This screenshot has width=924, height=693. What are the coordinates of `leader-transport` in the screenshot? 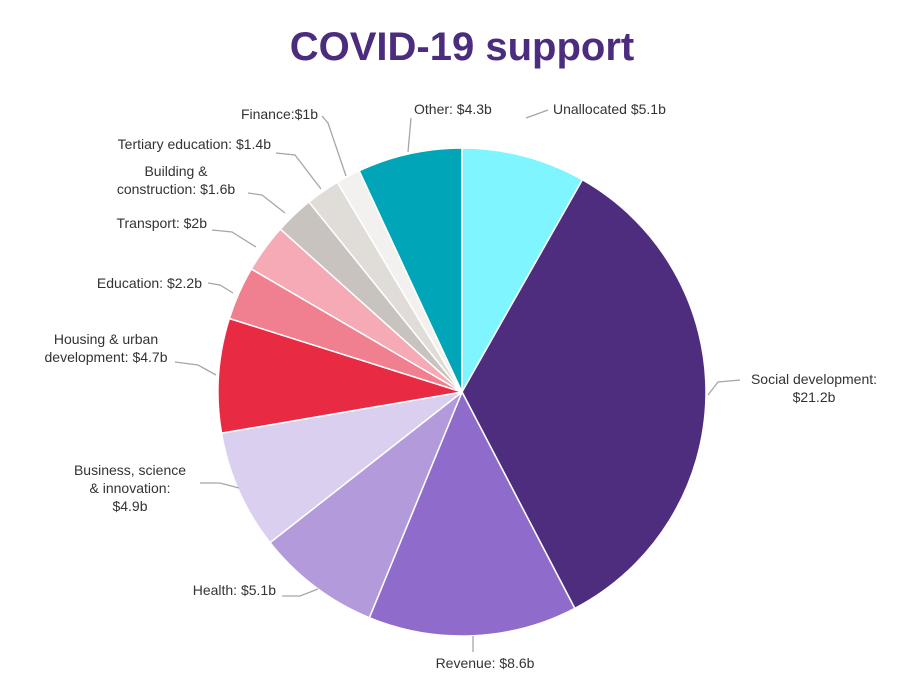 It's located at (234, 238).